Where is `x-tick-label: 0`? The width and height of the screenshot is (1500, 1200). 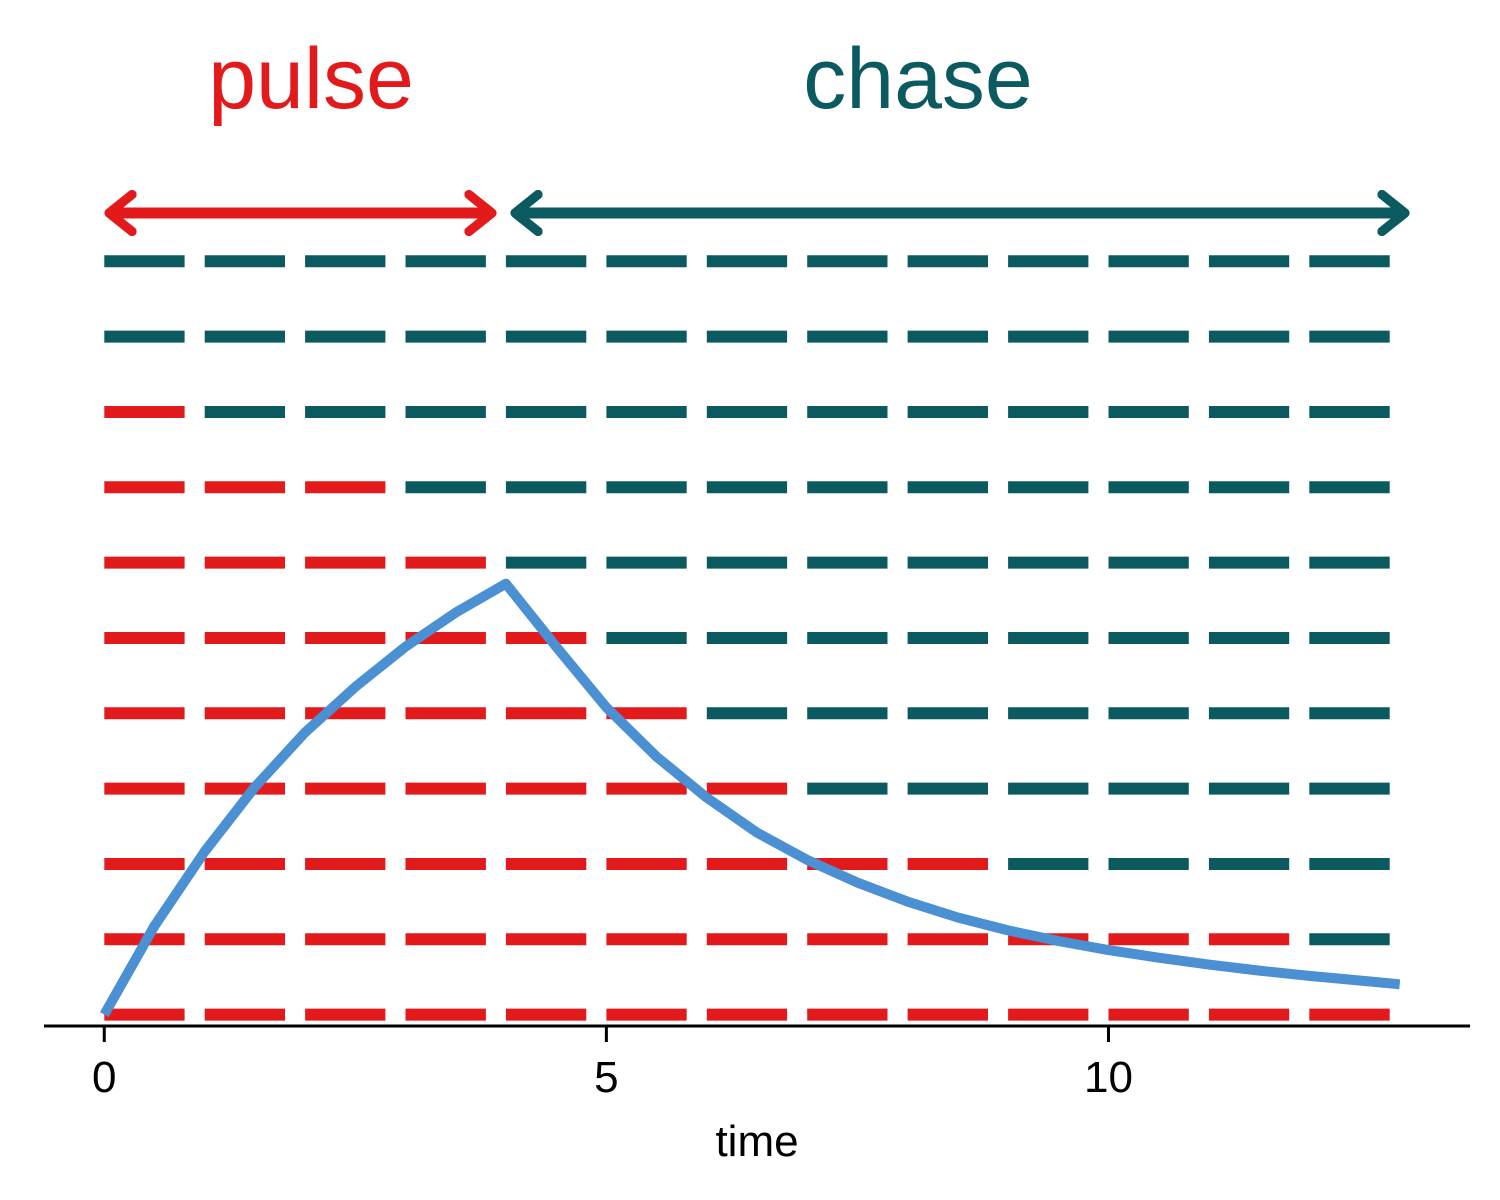
x-tick-label: 0 is located at coordinates (104, 1077).